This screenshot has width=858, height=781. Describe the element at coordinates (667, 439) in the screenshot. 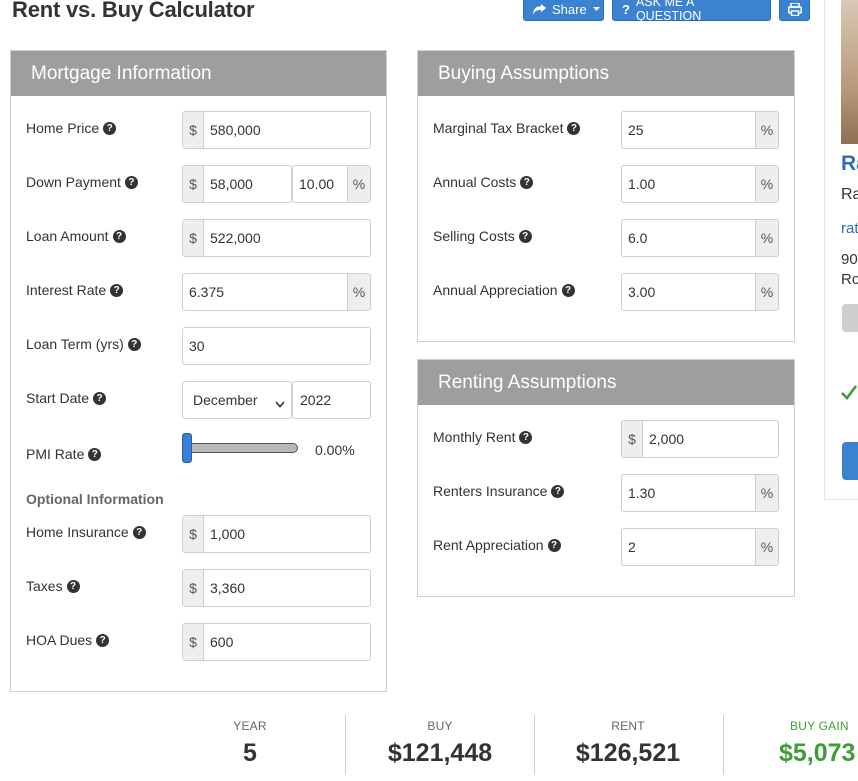

I see `monthly-rent-value: 2,000` at that location.